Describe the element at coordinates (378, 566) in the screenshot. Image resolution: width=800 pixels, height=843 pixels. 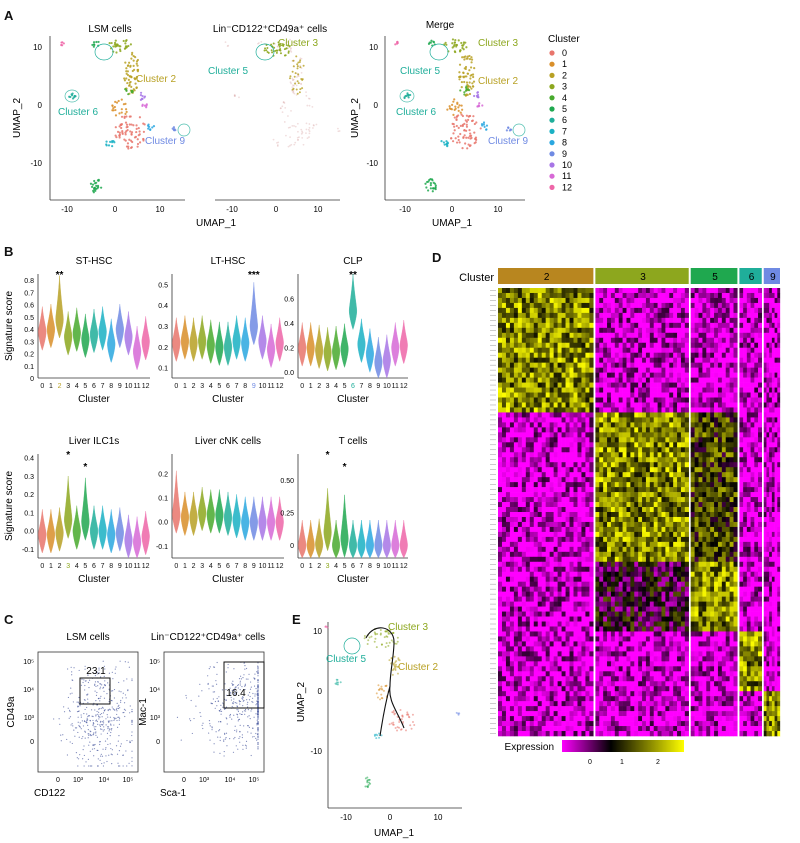
I see `violin-xtick: 9` at that location.